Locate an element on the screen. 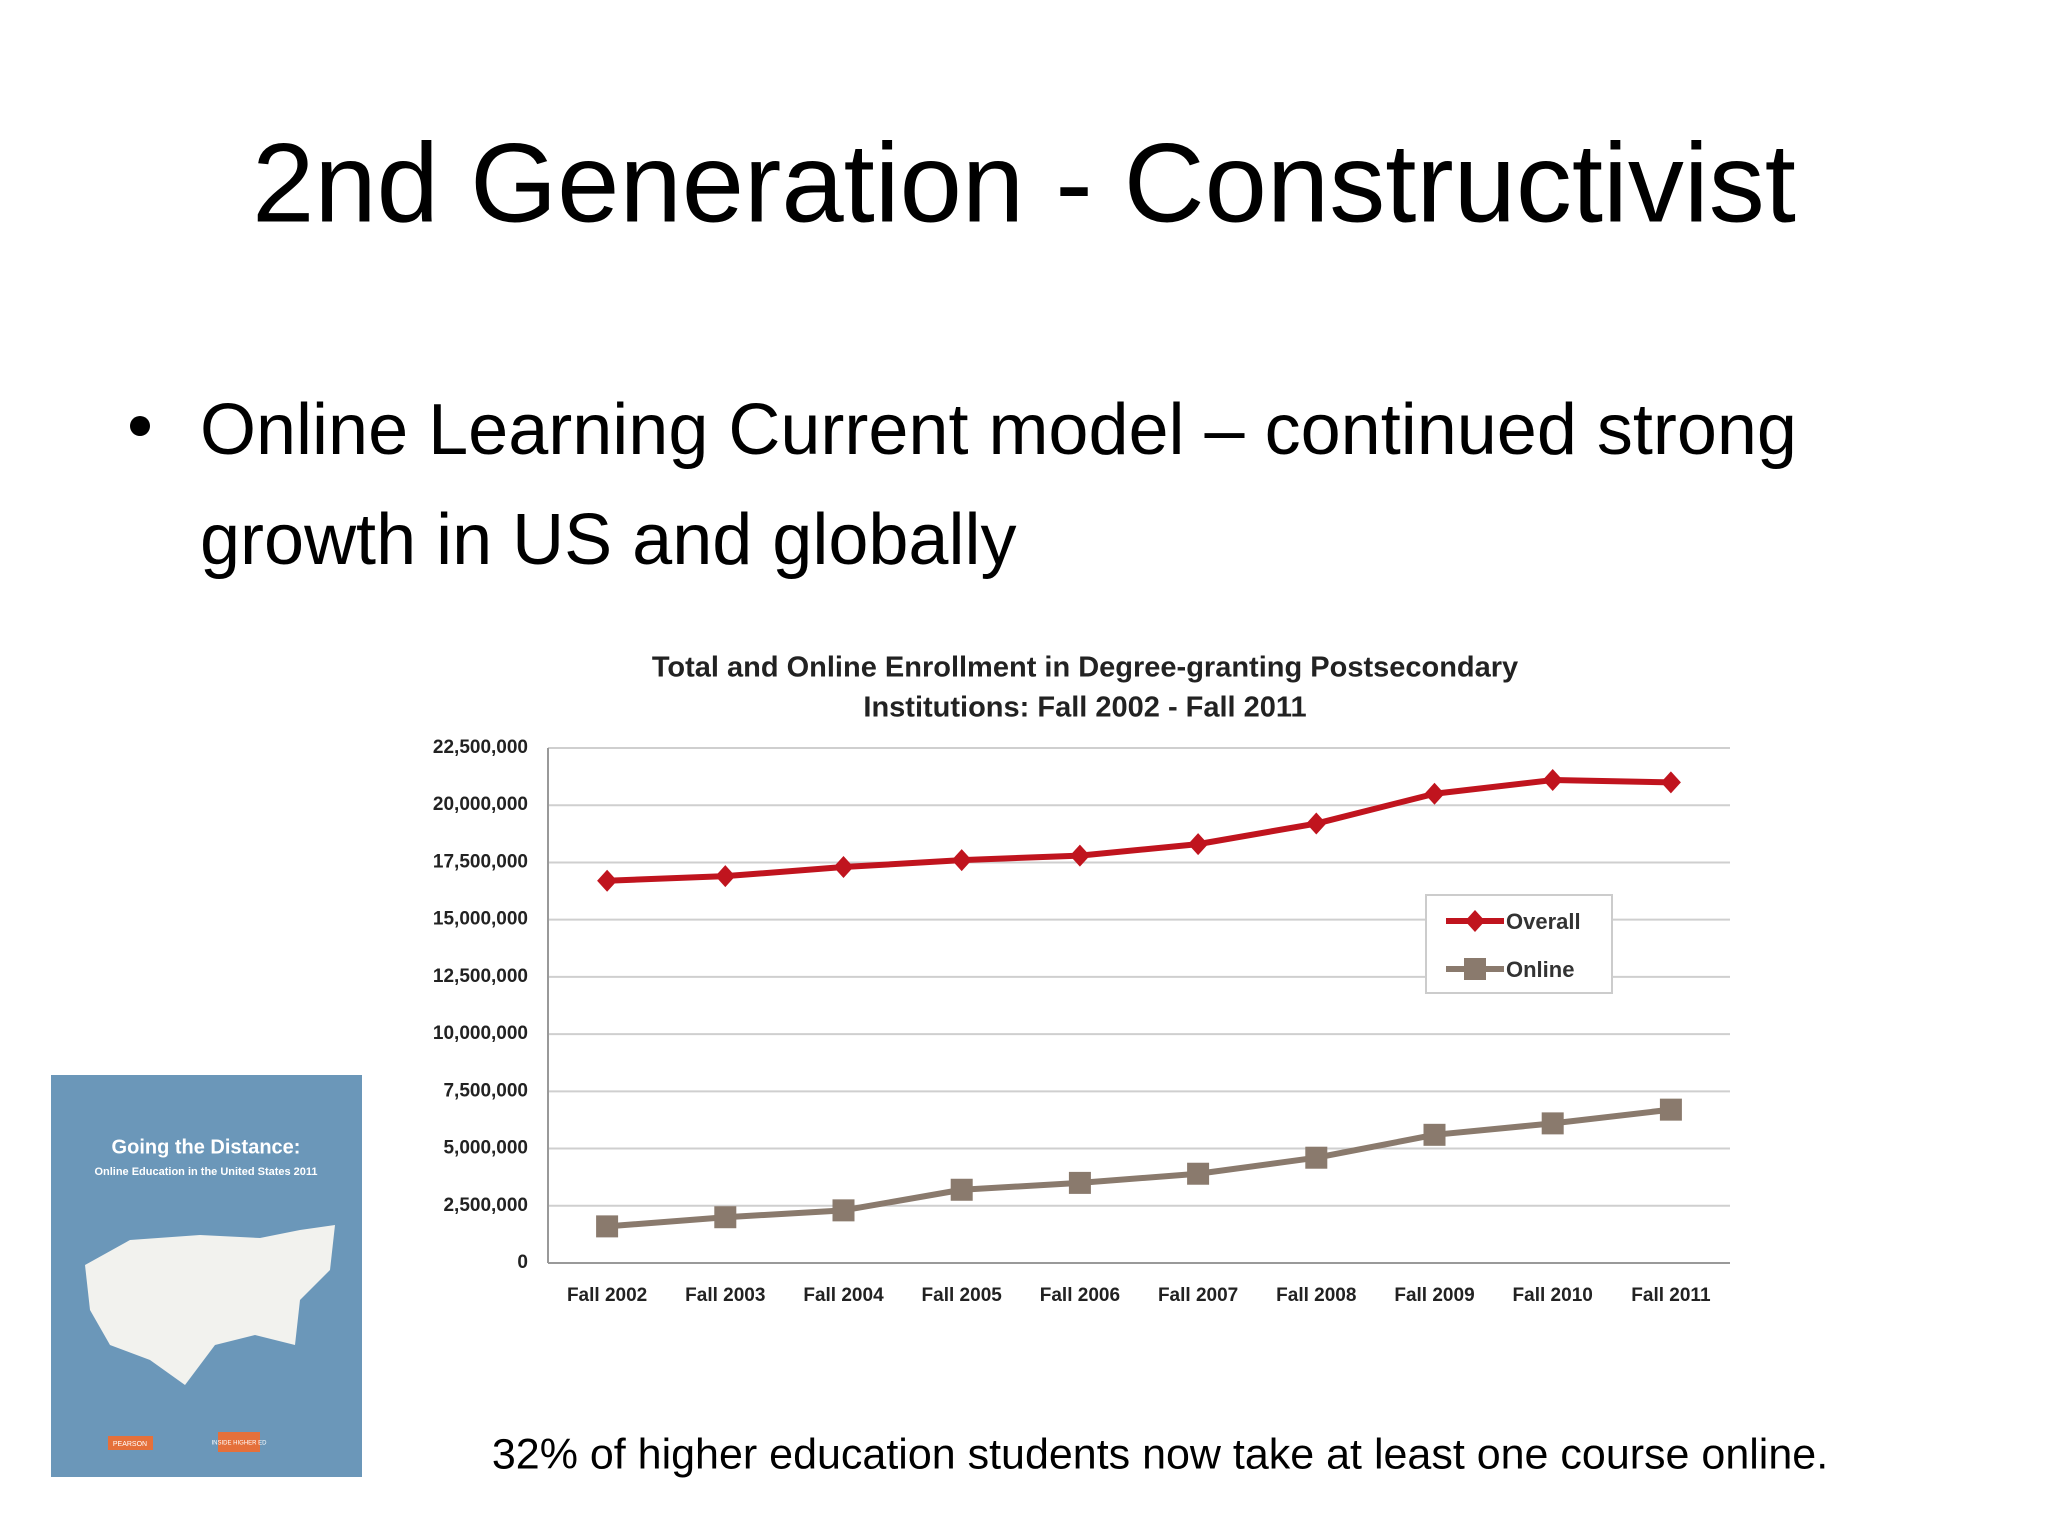 This screenshot has width=2048, height=1536. y-tick-label: 5,000,000 is located at coordinates (485, 1148).